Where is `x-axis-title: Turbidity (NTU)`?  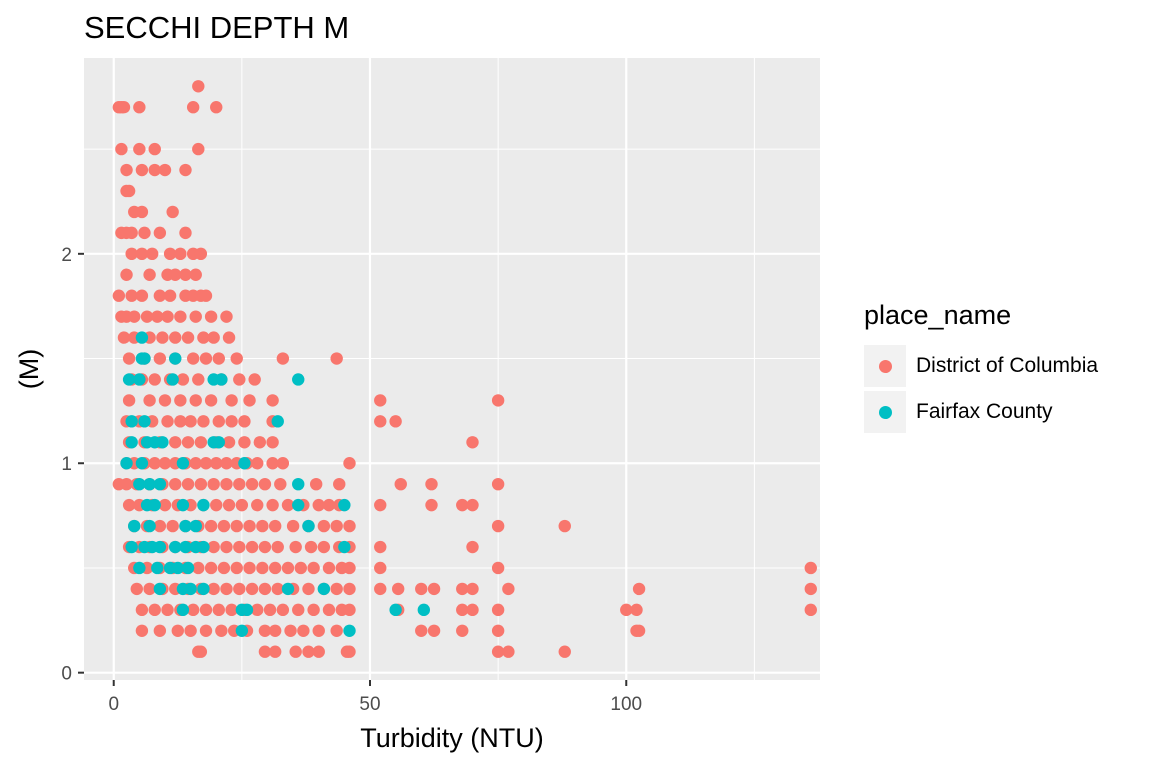 x-axis-title: Turbidity (NTU) is located at coordinates (452, 738).